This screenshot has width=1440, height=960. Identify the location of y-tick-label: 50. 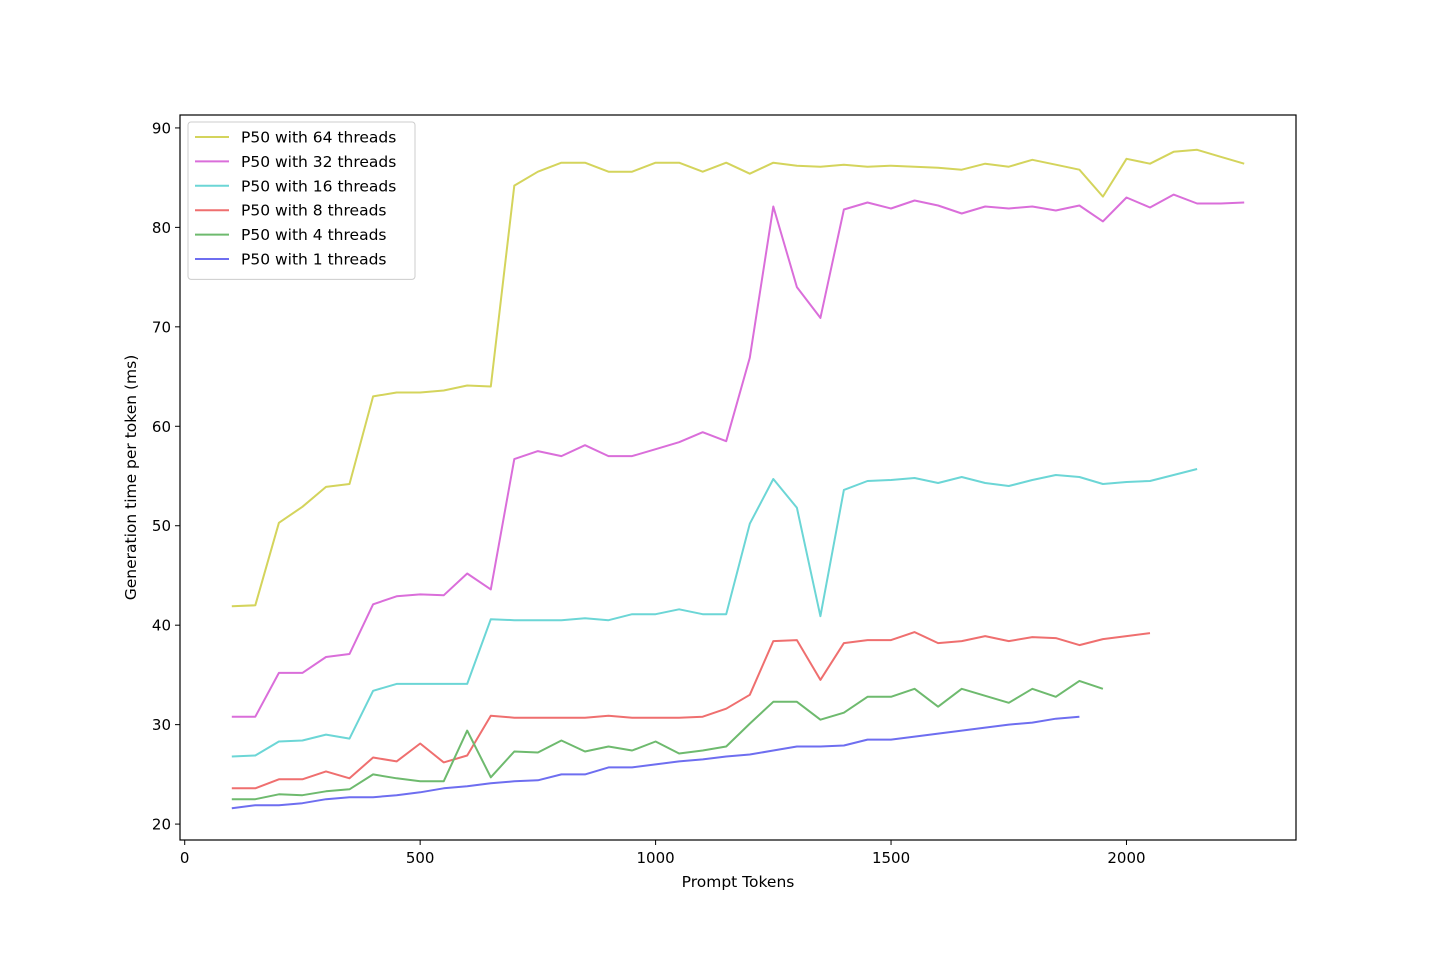
(161, 526).